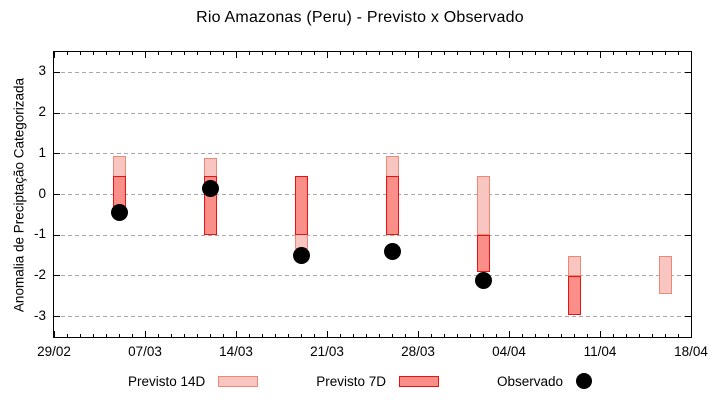 This screenshot has width=720, height=400. I want to click on observado-swatch-icon, so click(584, 381).